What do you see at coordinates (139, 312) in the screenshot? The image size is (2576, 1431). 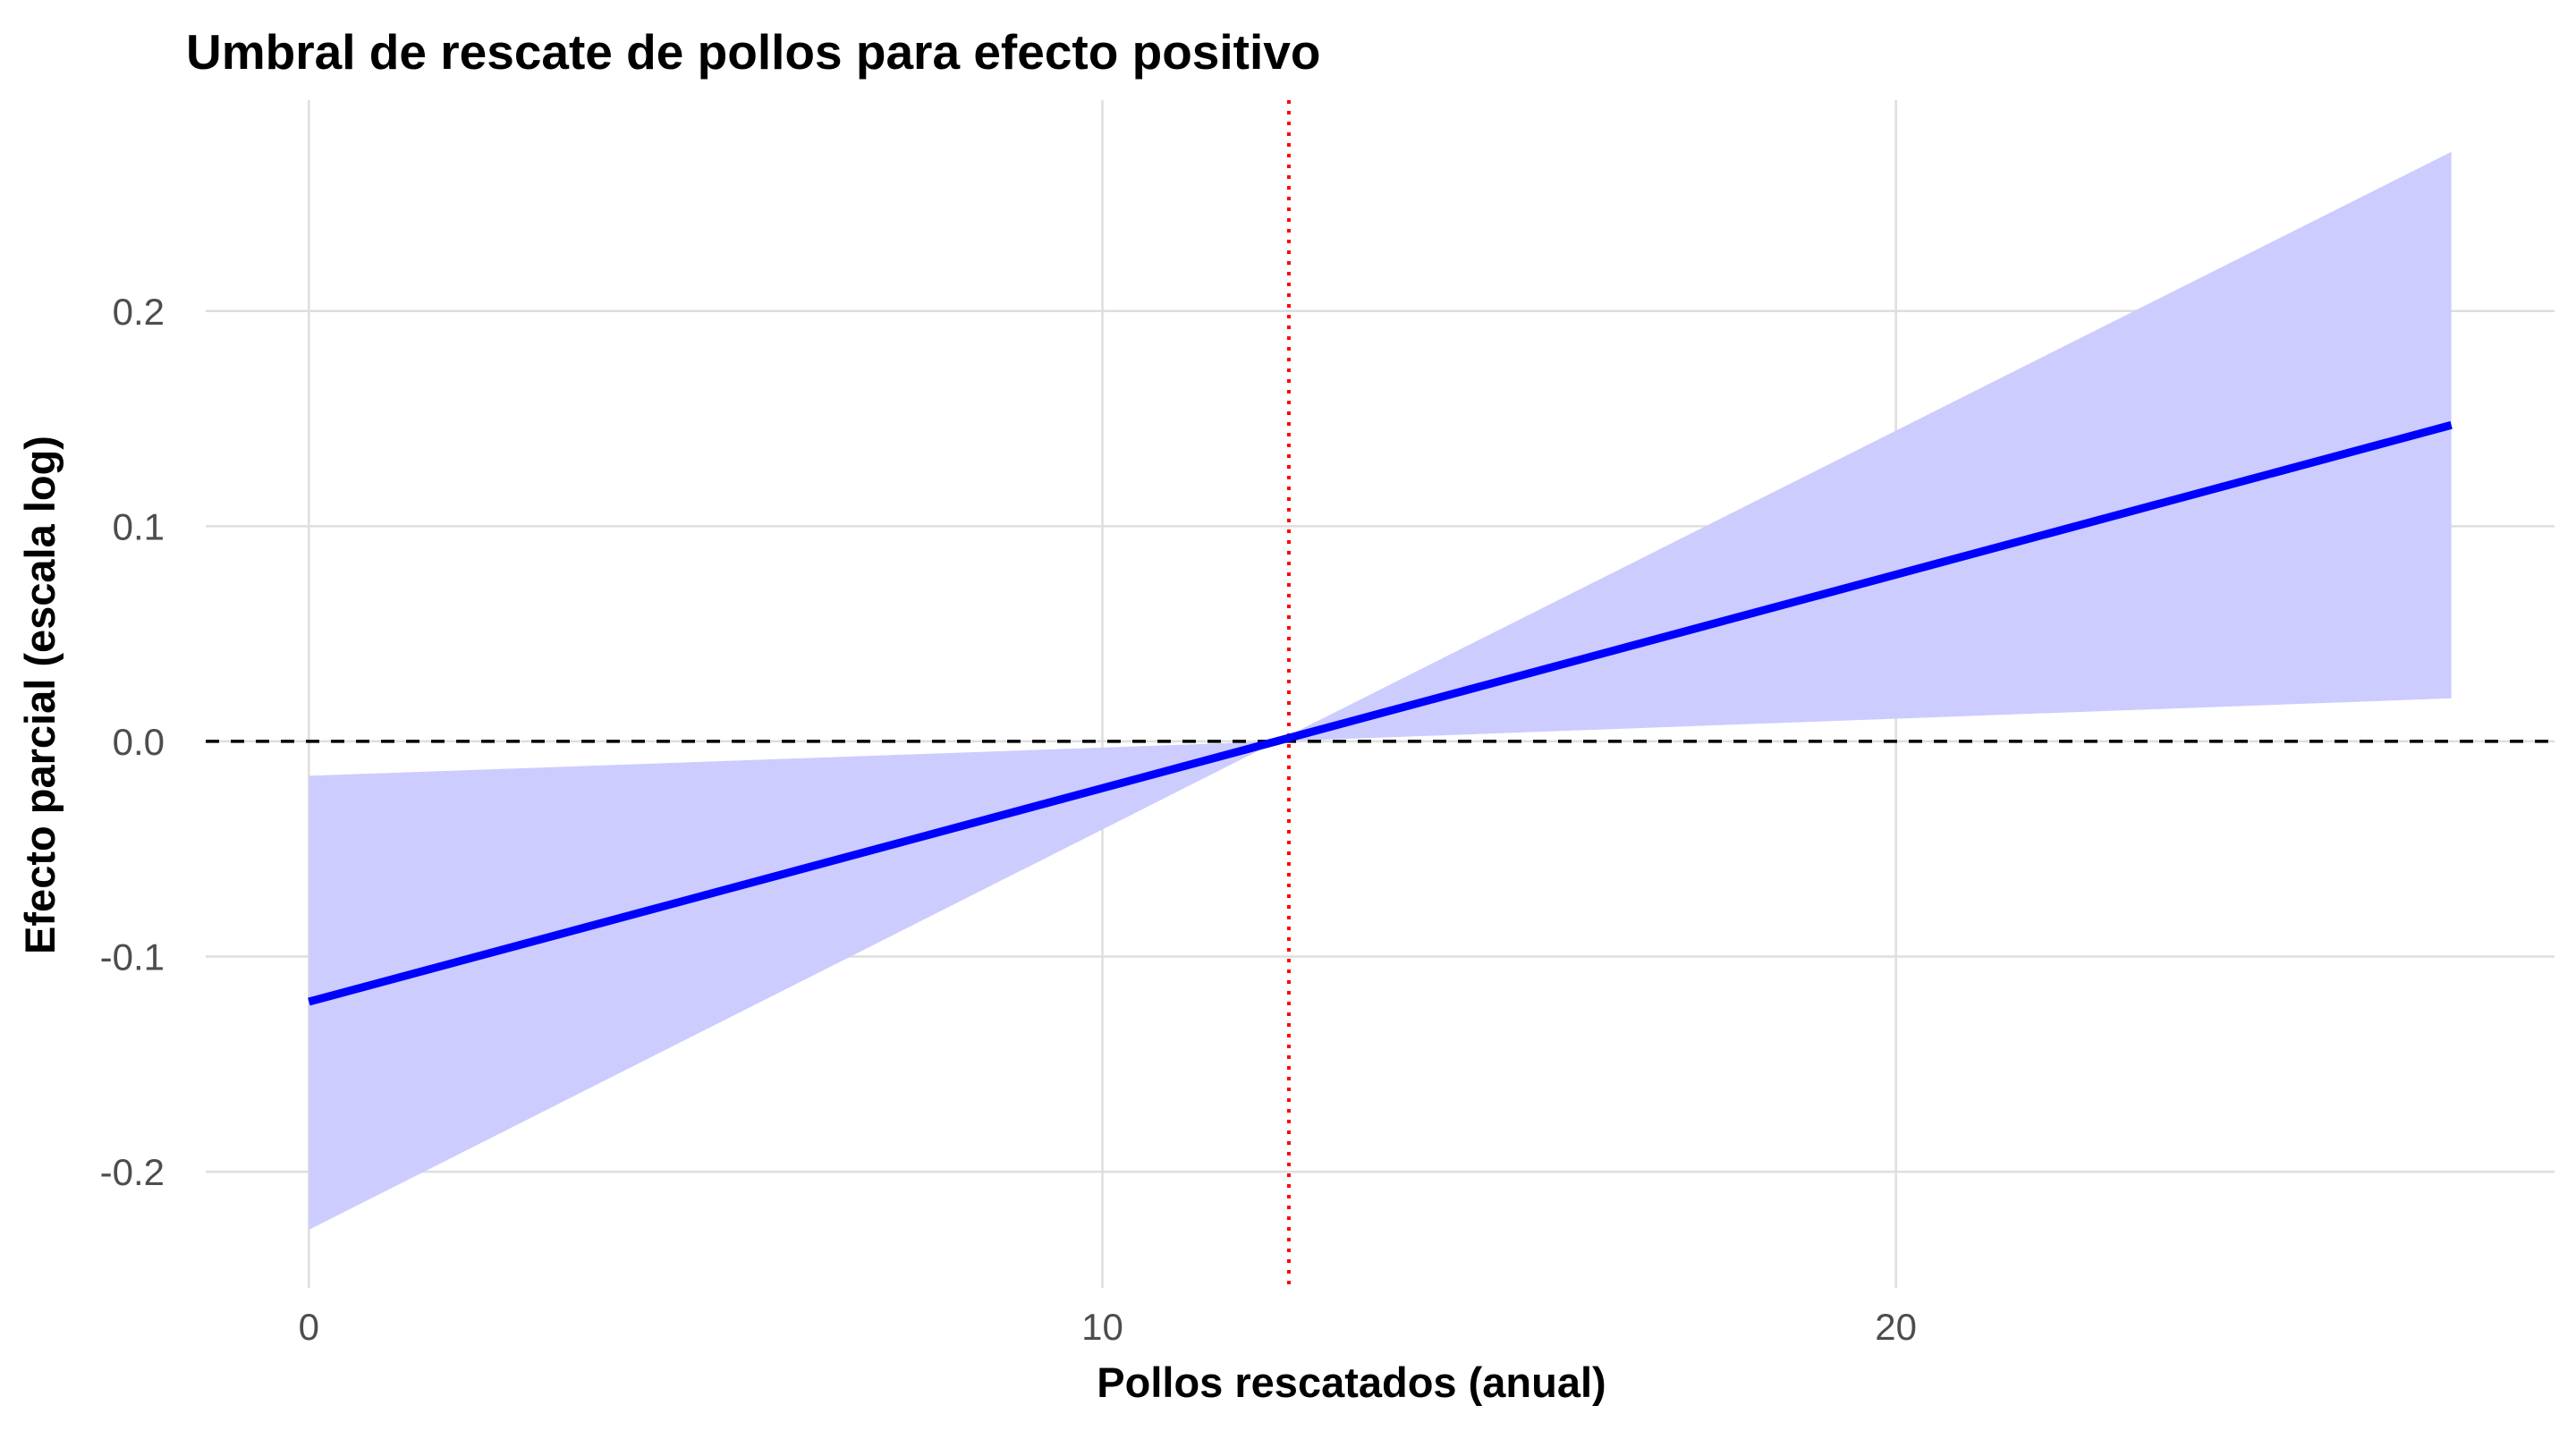 I see `y-tick-label: 0.2` at bounding box center [139, 312].